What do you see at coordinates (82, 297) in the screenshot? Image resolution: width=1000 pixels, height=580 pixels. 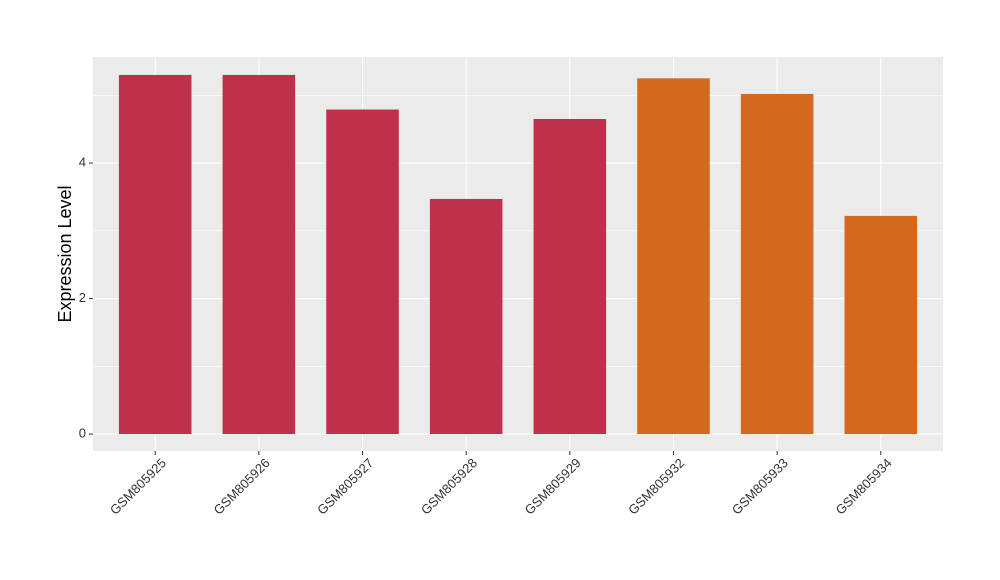 I see `y-tick-label: 2` at bounding box center [82, 297].